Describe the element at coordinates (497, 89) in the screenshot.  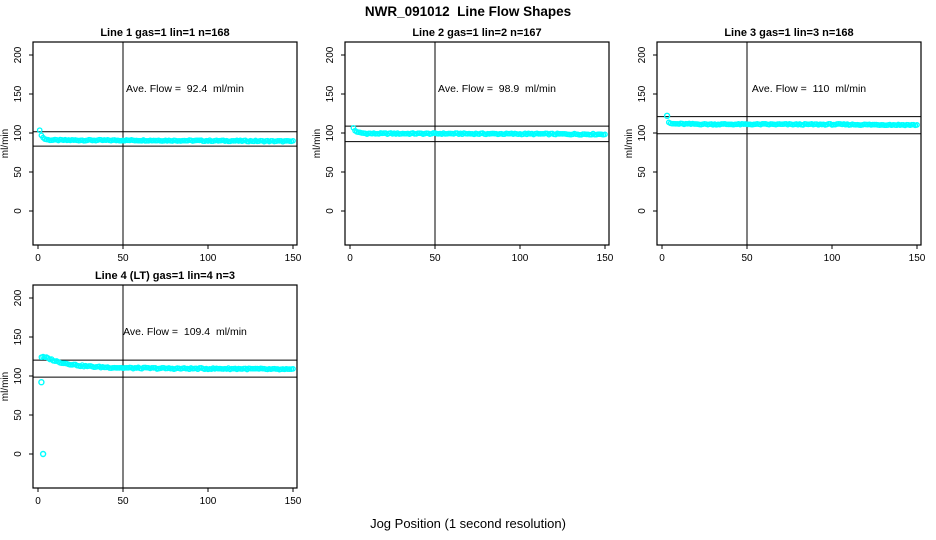
I see `ave-flow-annotation-line-2: Ave. Flow = 98.9 ml/min` at that location.